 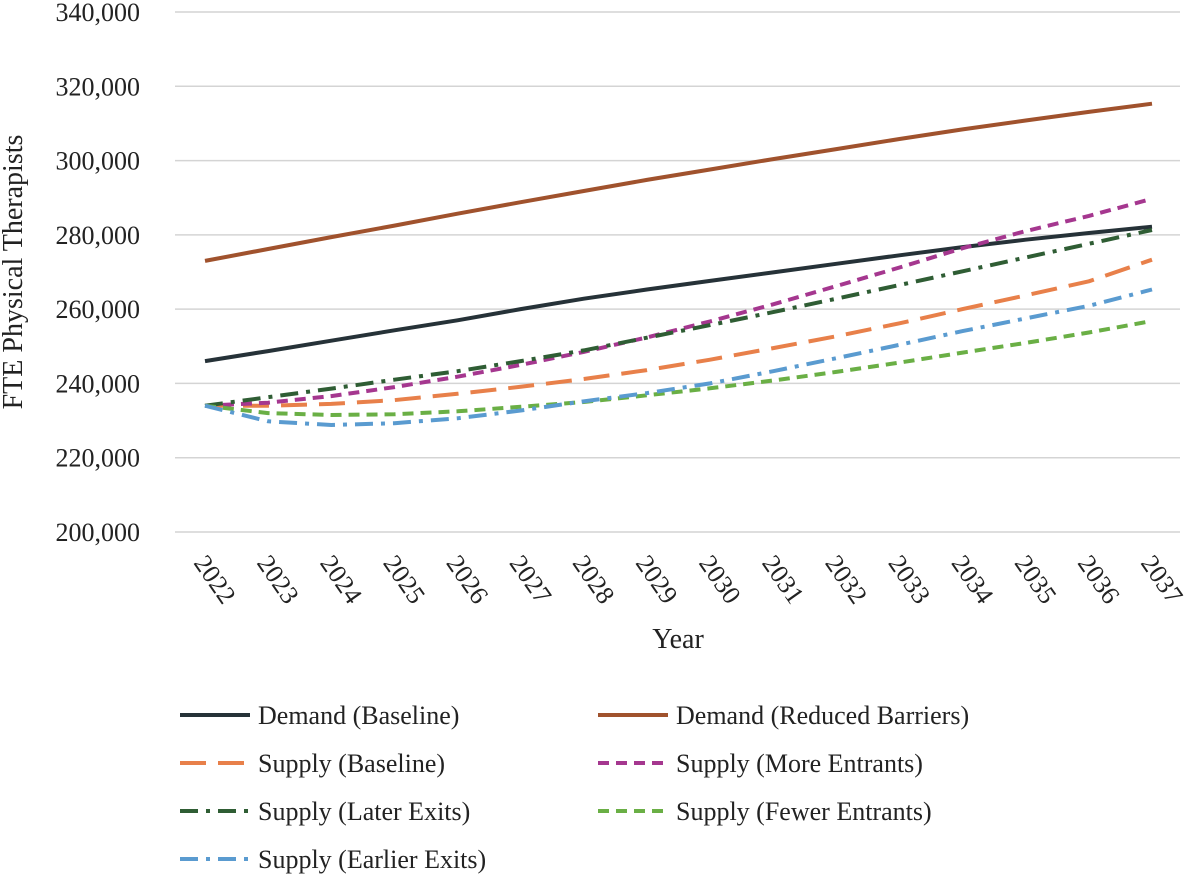 I want to click on x-tick-label: 2027, so click(x=531, y=579).